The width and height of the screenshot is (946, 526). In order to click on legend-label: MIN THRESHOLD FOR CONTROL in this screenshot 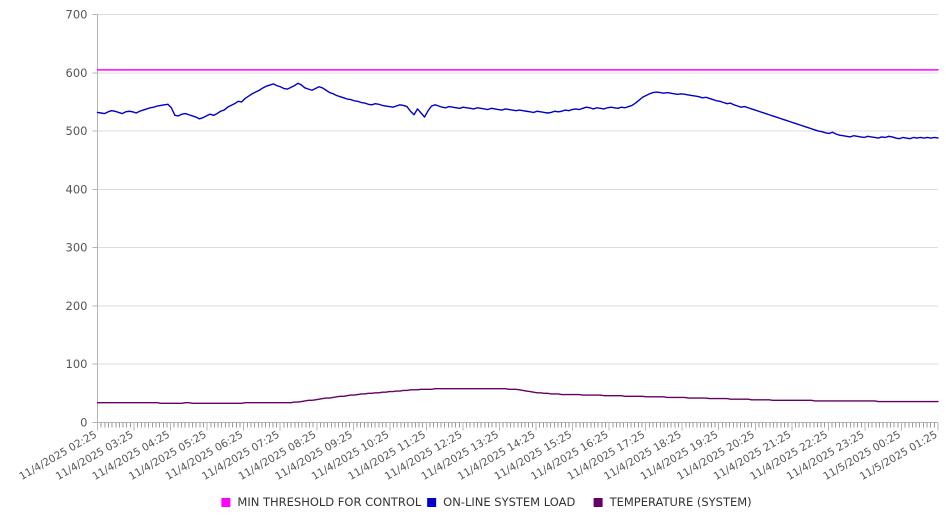, I will do `click(329, 502)`.